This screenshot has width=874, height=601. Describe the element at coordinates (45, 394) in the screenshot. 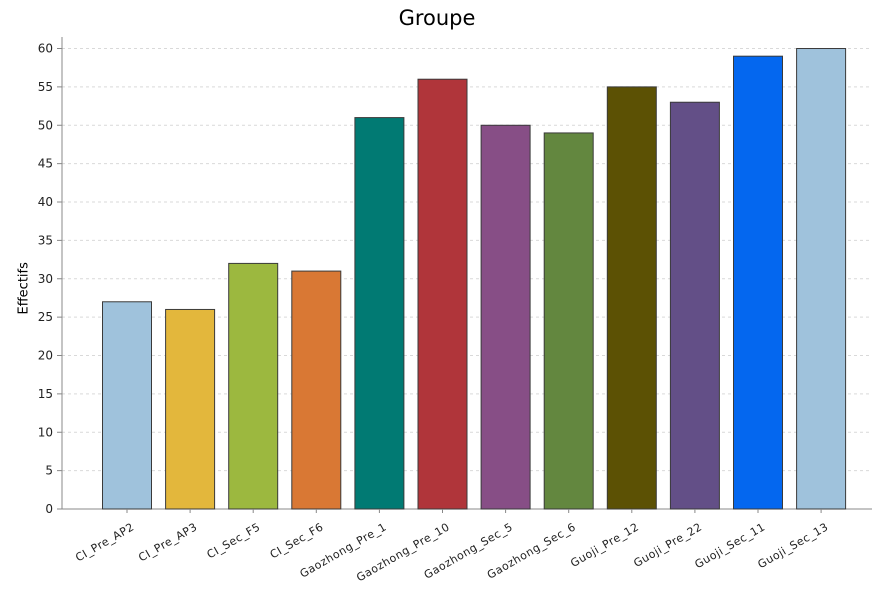

I see `y-tick-label: 15` at that location.